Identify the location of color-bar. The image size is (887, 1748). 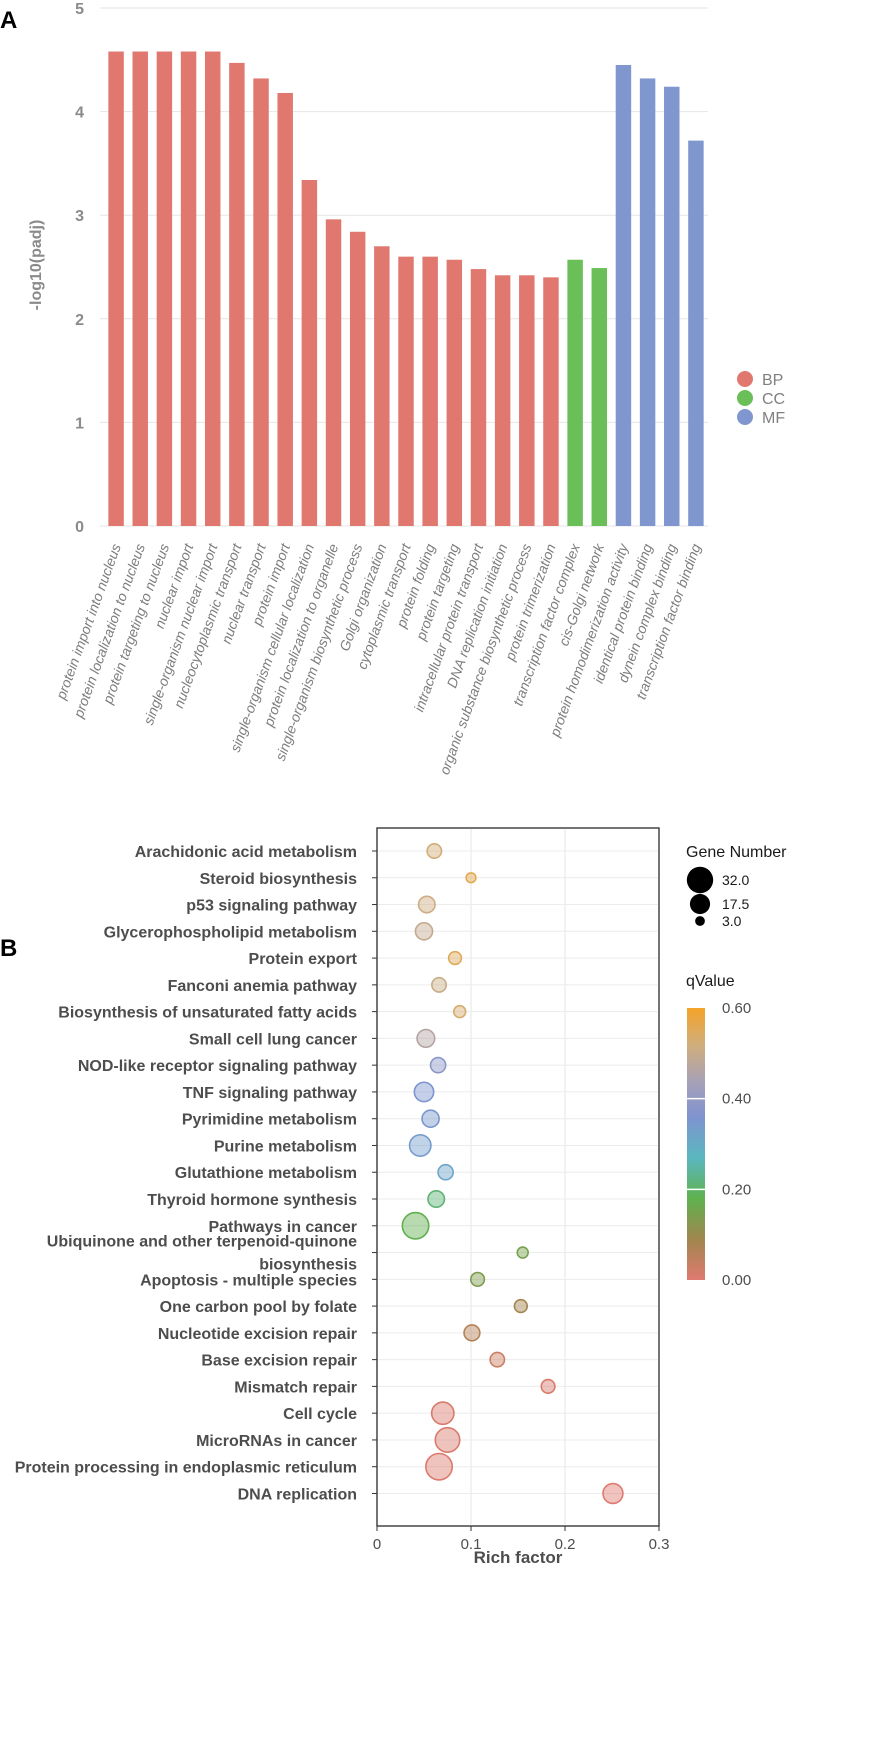
(696, 1144).